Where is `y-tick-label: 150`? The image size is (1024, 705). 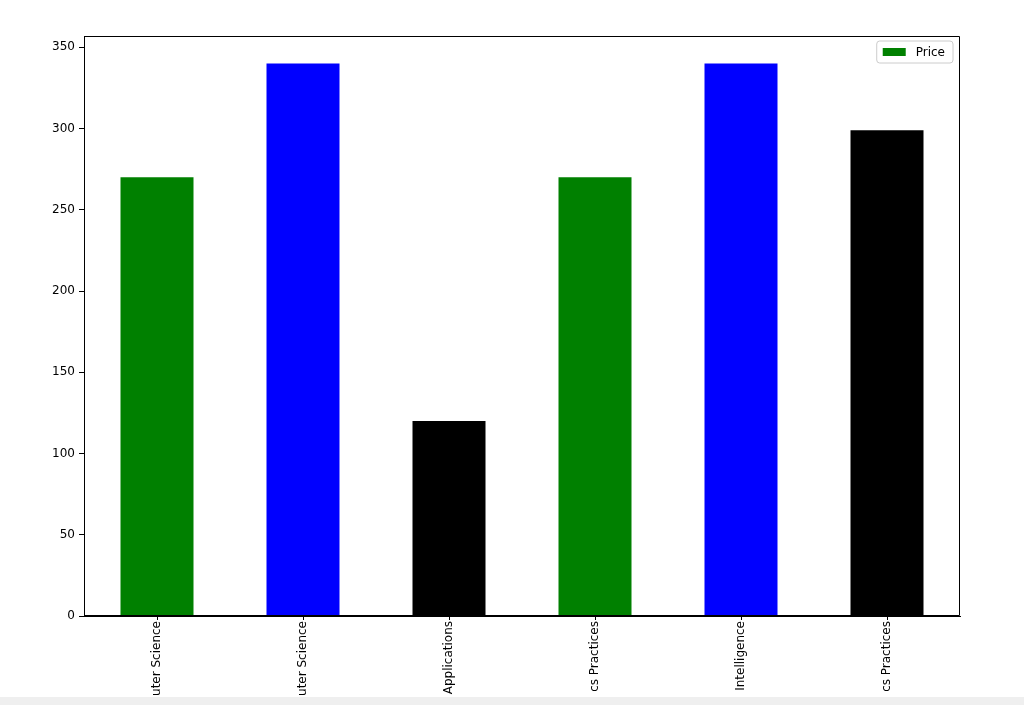
y-tick-label: 150 is located at coordinates (63, 371).